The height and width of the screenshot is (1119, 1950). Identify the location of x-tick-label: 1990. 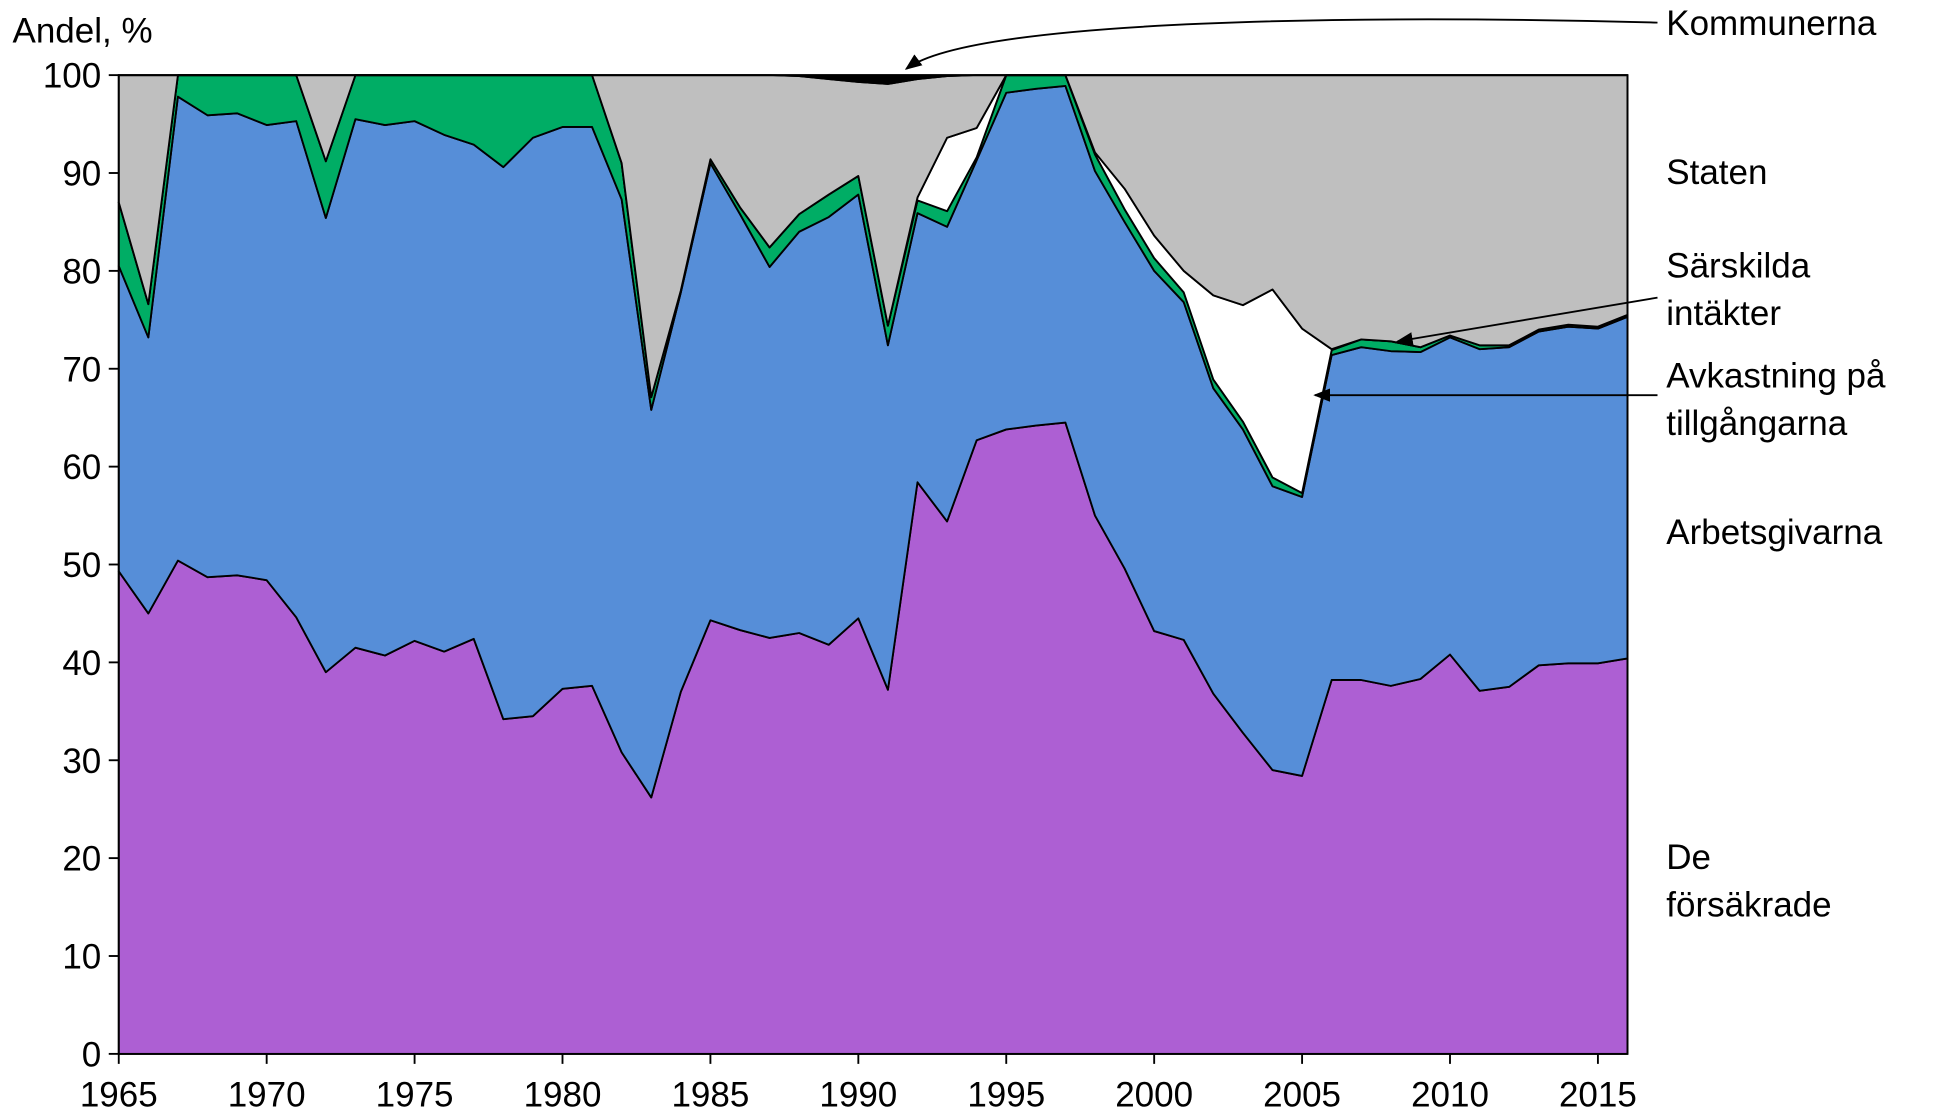
(858, 1094).